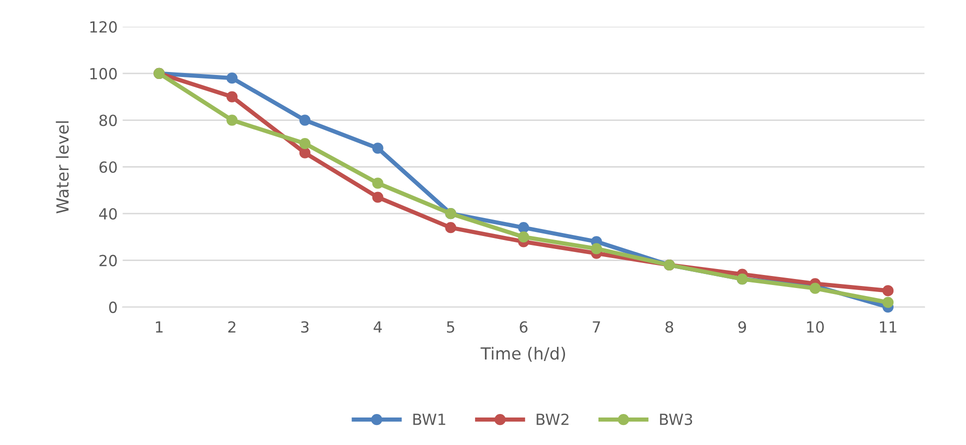 This screenshot has width=966, height=445. I want to click on x-tick-label: 1, so click(159, 327).